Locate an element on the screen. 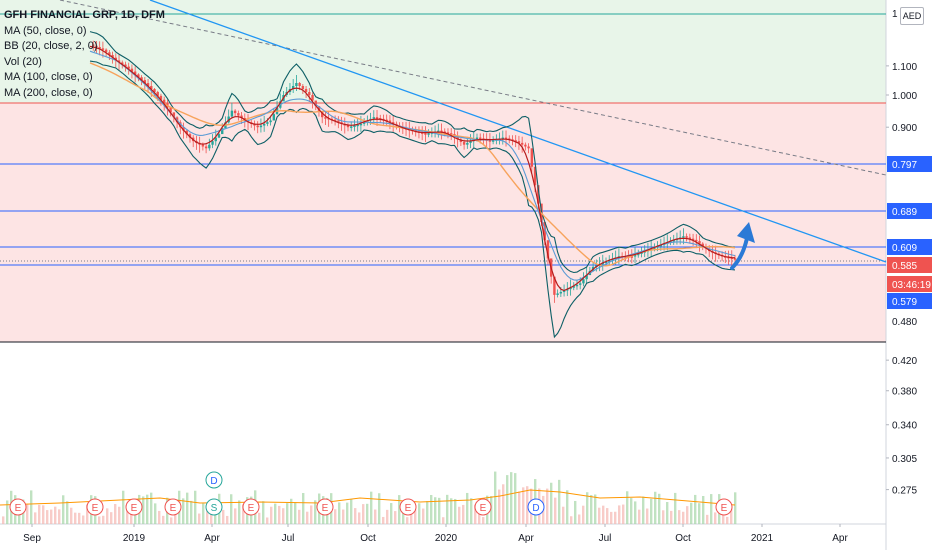  indicator-vol: Vol (20) is located at coordinates (23, 61).